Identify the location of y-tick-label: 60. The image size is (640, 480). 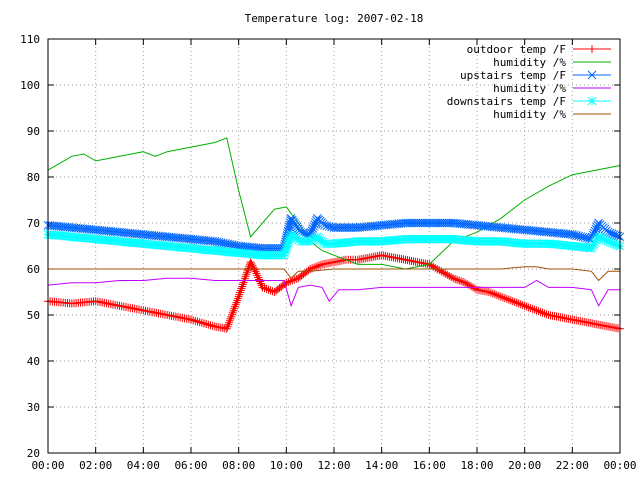
(33, 269).